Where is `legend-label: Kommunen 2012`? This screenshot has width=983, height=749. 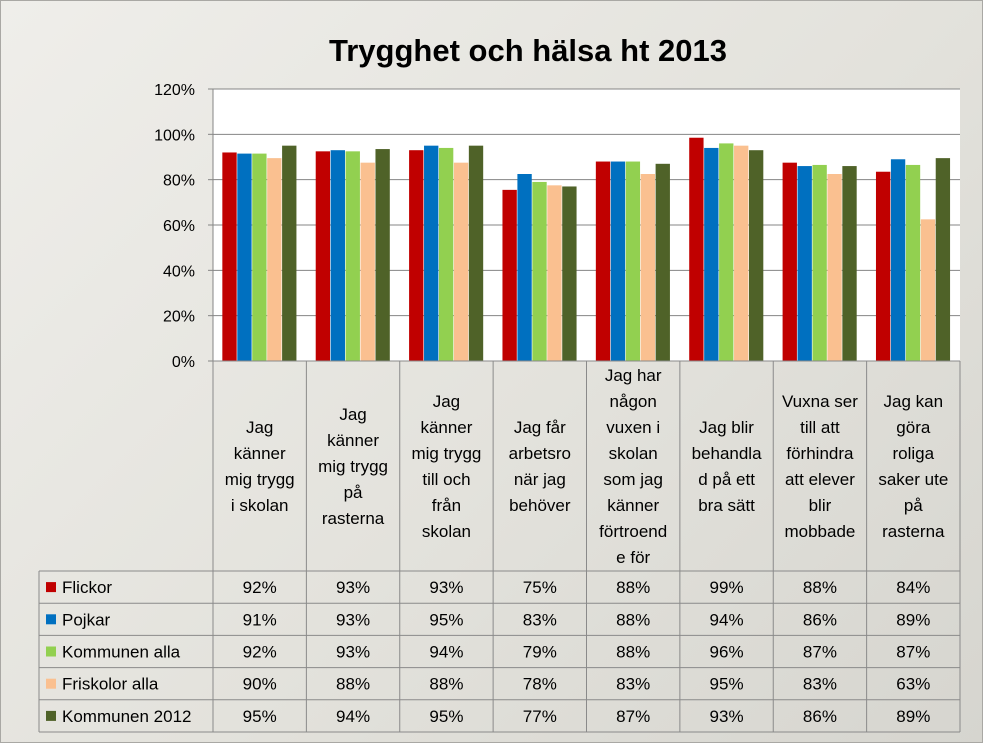 legend-label: Kommunen 2012 is located at coordinates (126, 716).